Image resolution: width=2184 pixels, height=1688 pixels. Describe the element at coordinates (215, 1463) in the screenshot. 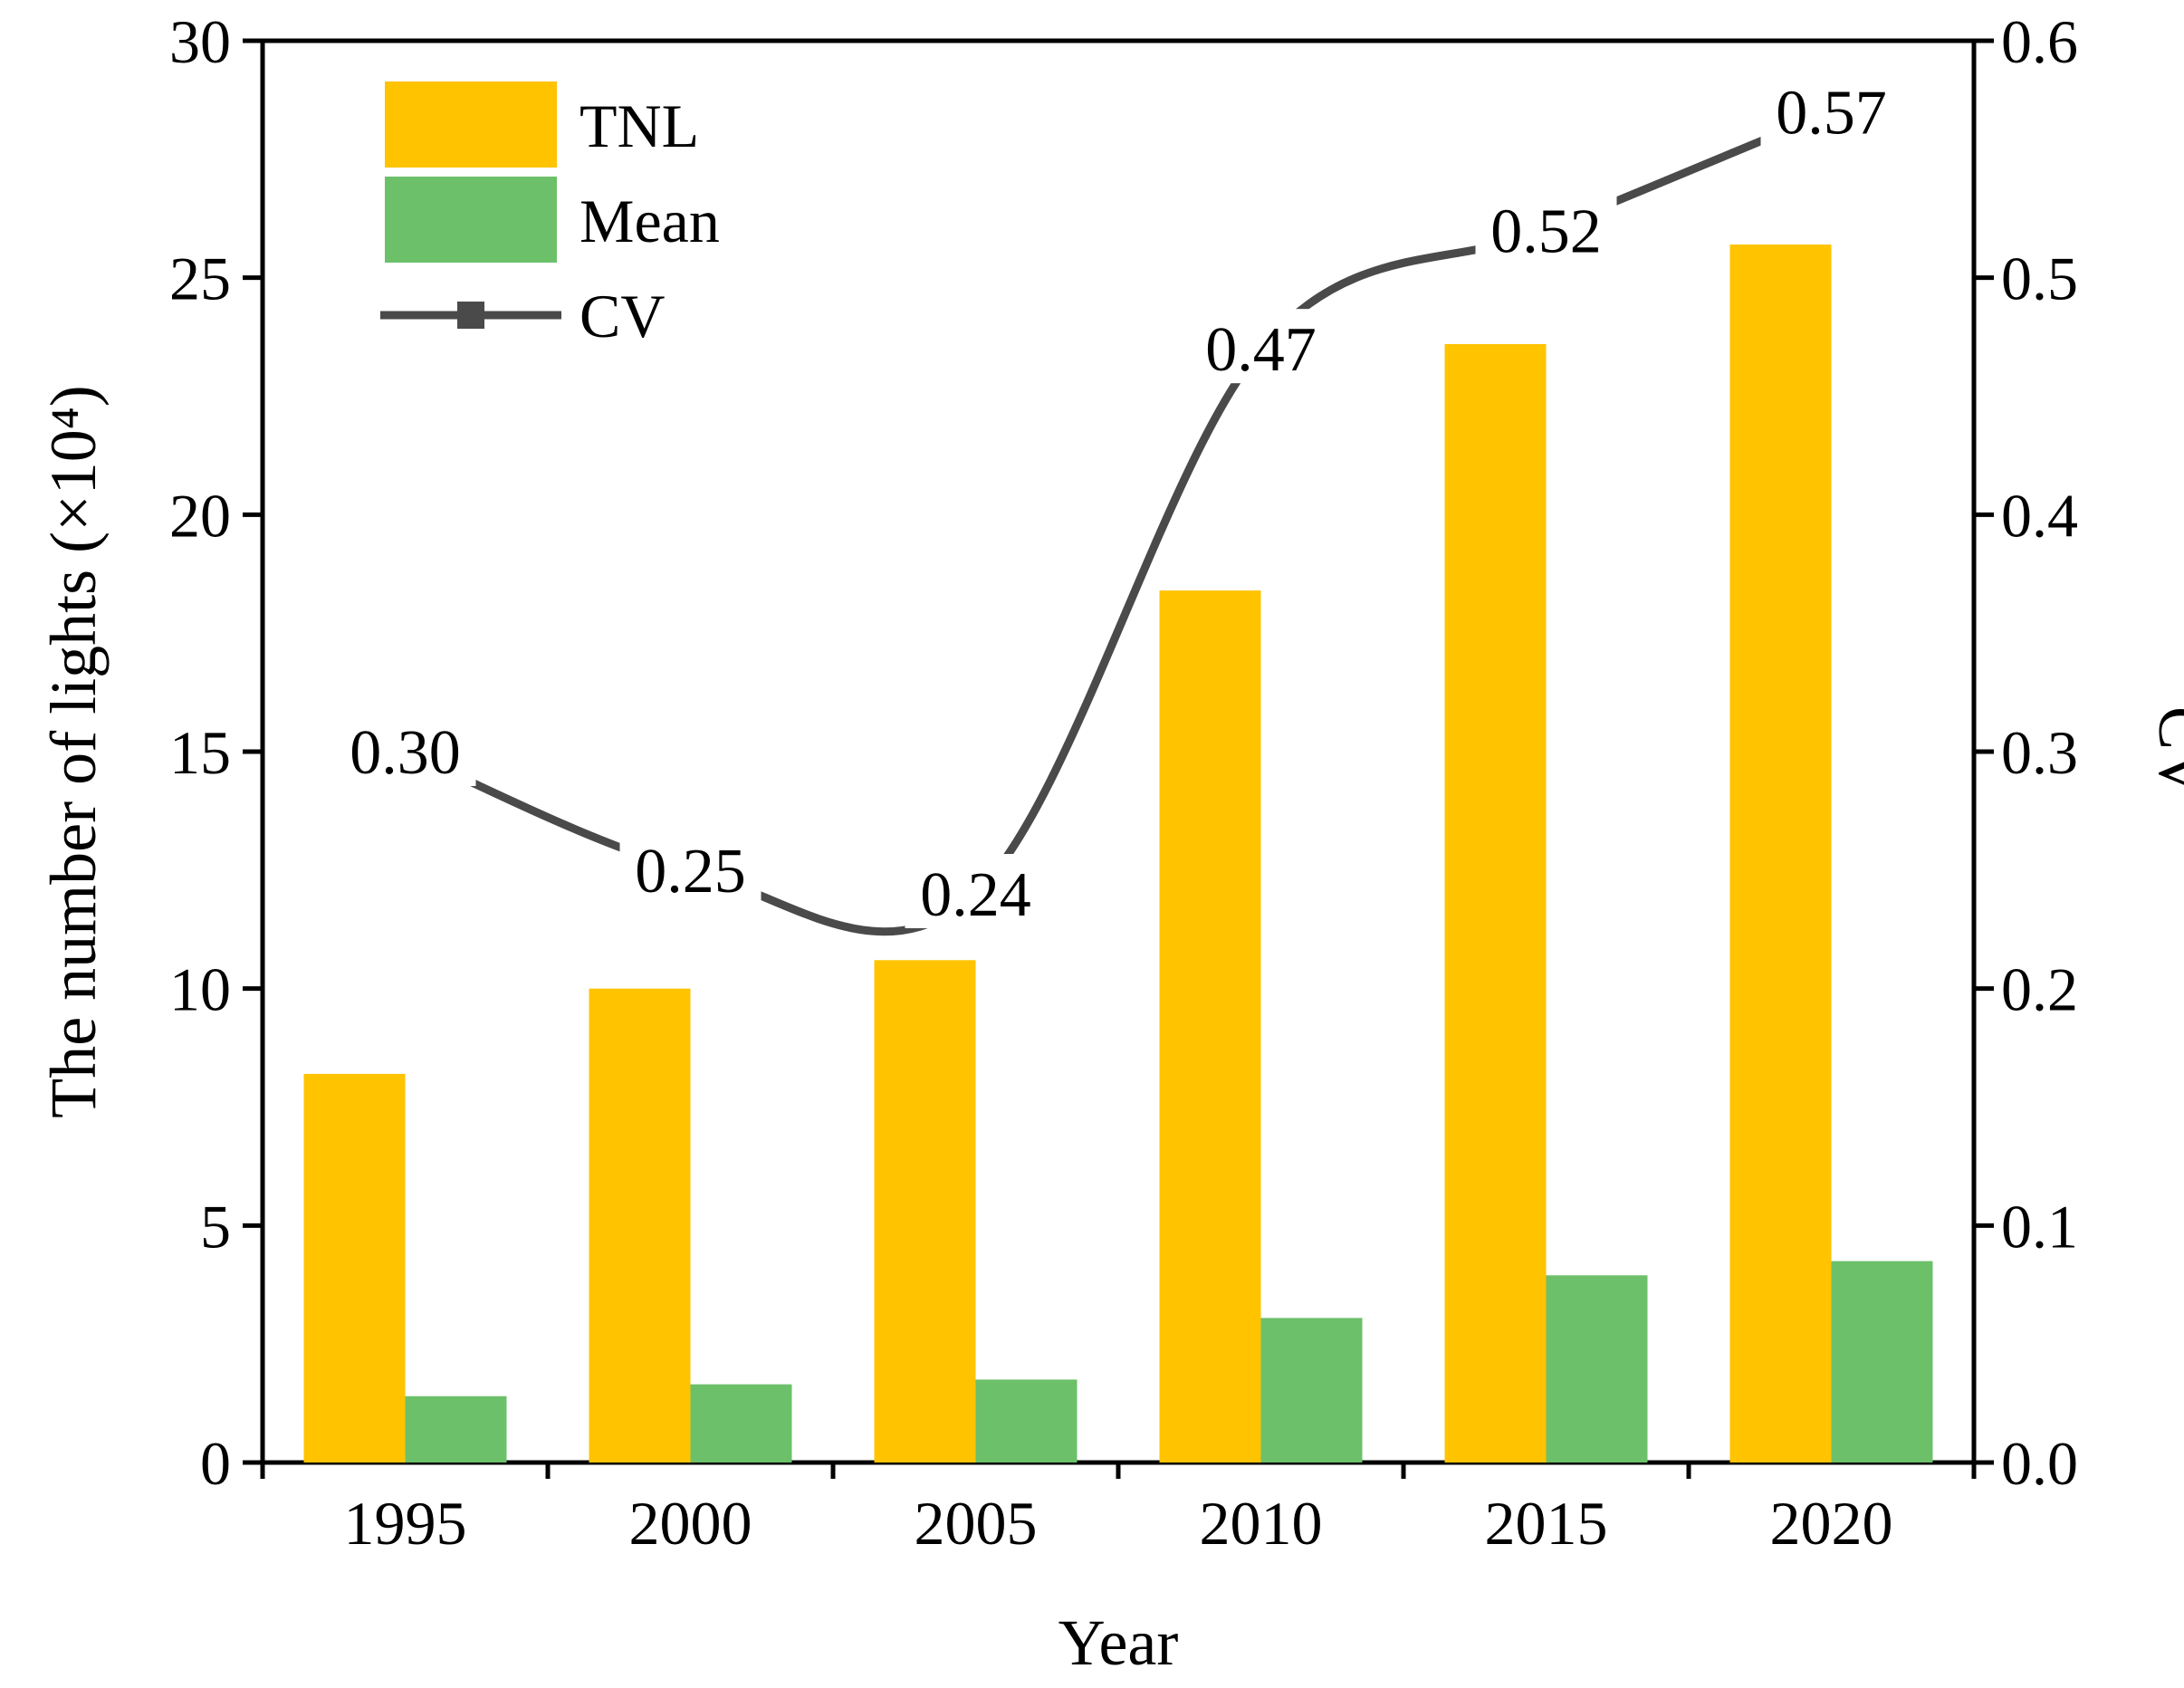

I see `y-tick-label-0: 0` at that location.